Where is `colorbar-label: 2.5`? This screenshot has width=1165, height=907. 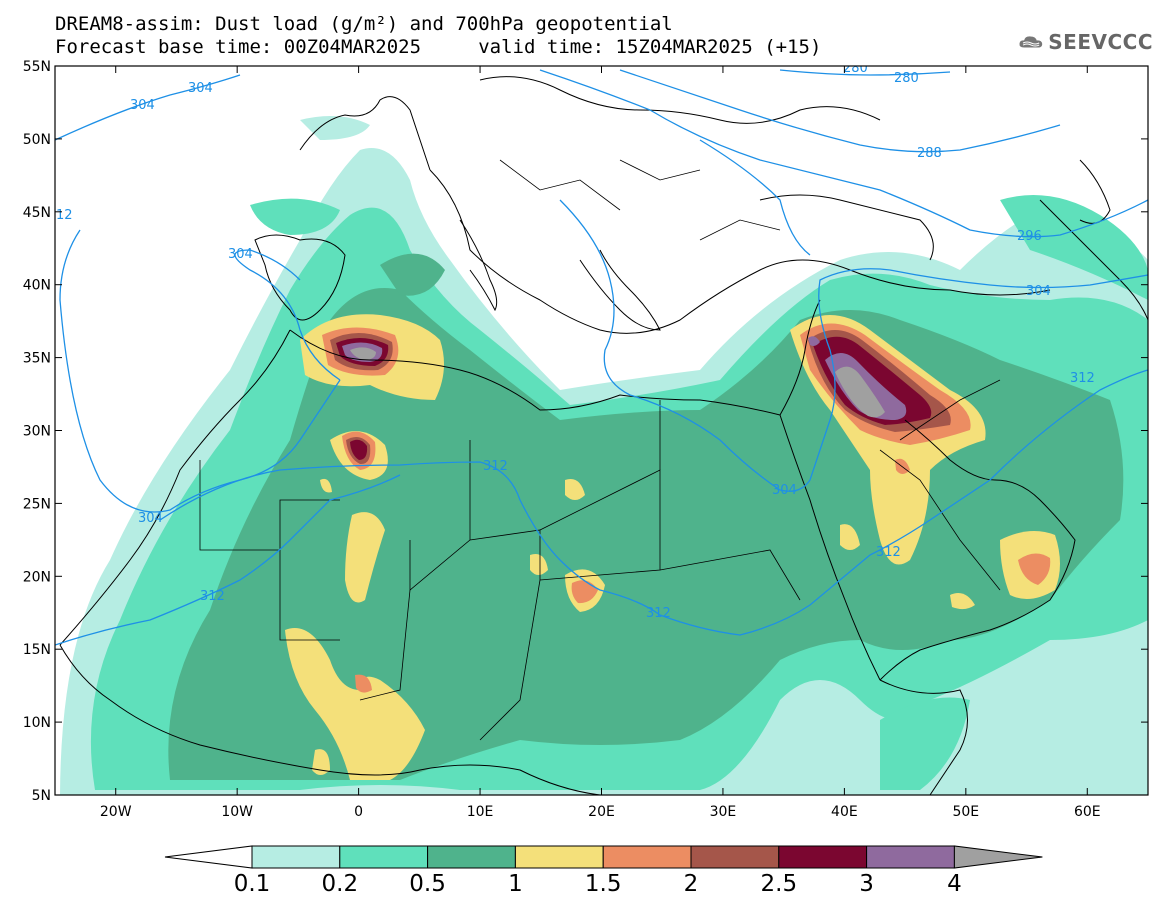
colorbar-label: 2.5 is located at coordinates (779, 884).